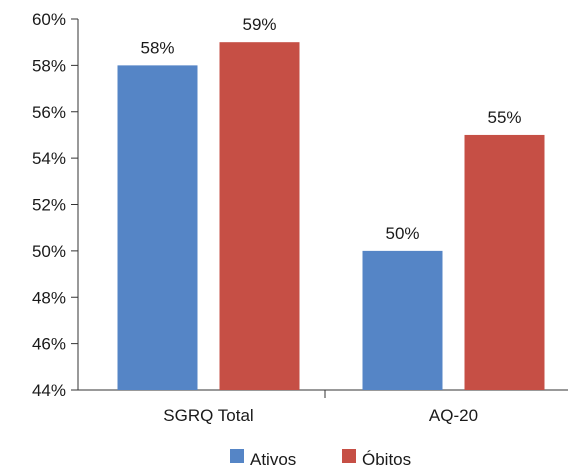 The height and width of the screenshot is (475, 568). I want to click on y-tick-label: 58%, so click(49, 65).